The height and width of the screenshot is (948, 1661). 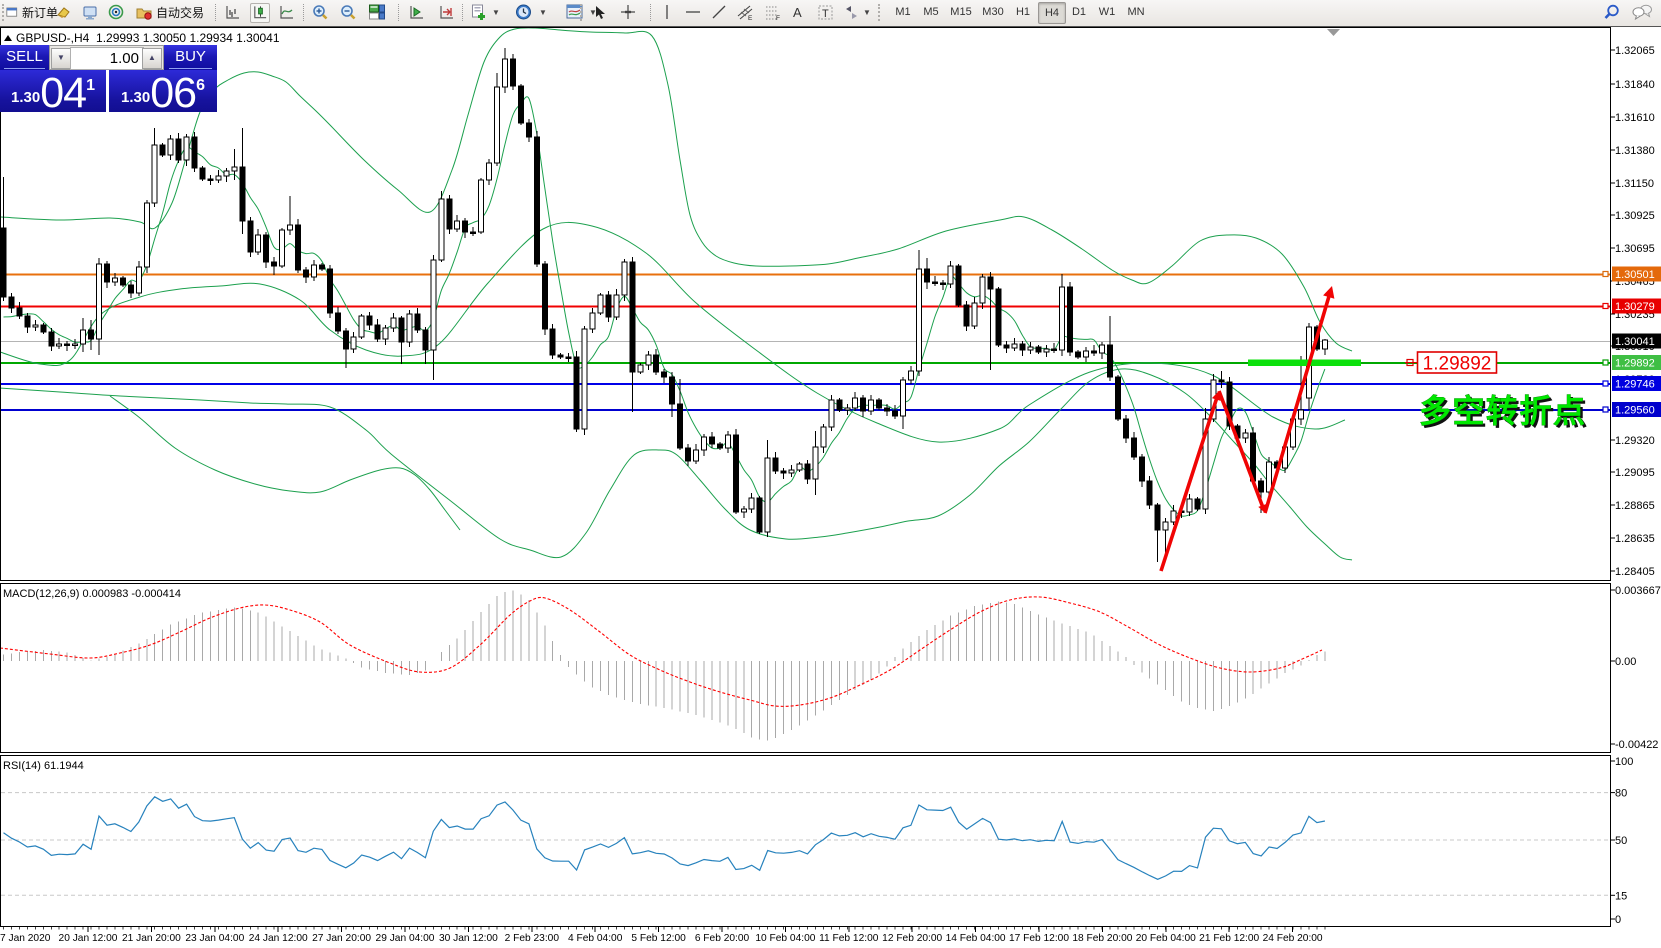 I want to click on svg-text: 14 Feb 04:00, so click(x=976, y=938).